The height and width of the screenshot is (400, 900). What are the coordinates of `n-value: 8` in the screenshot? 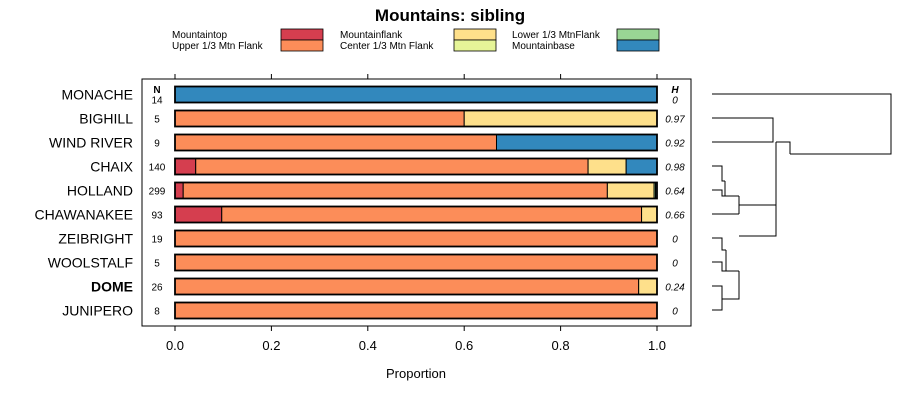 It's located at (157, 312).